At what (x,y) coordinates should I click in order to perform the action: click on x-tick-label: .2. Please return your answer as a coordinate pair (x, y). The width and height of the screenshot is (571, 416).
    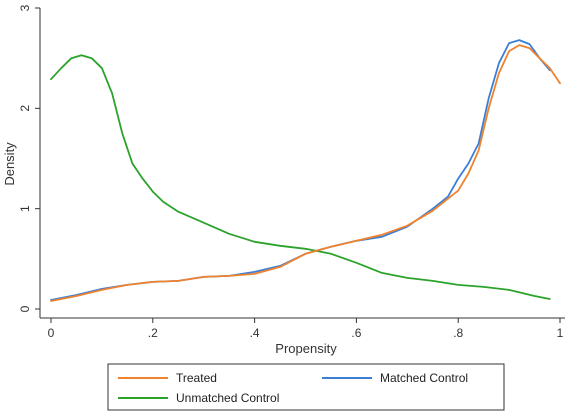
    Looking at the image, I should click on (153, 333).